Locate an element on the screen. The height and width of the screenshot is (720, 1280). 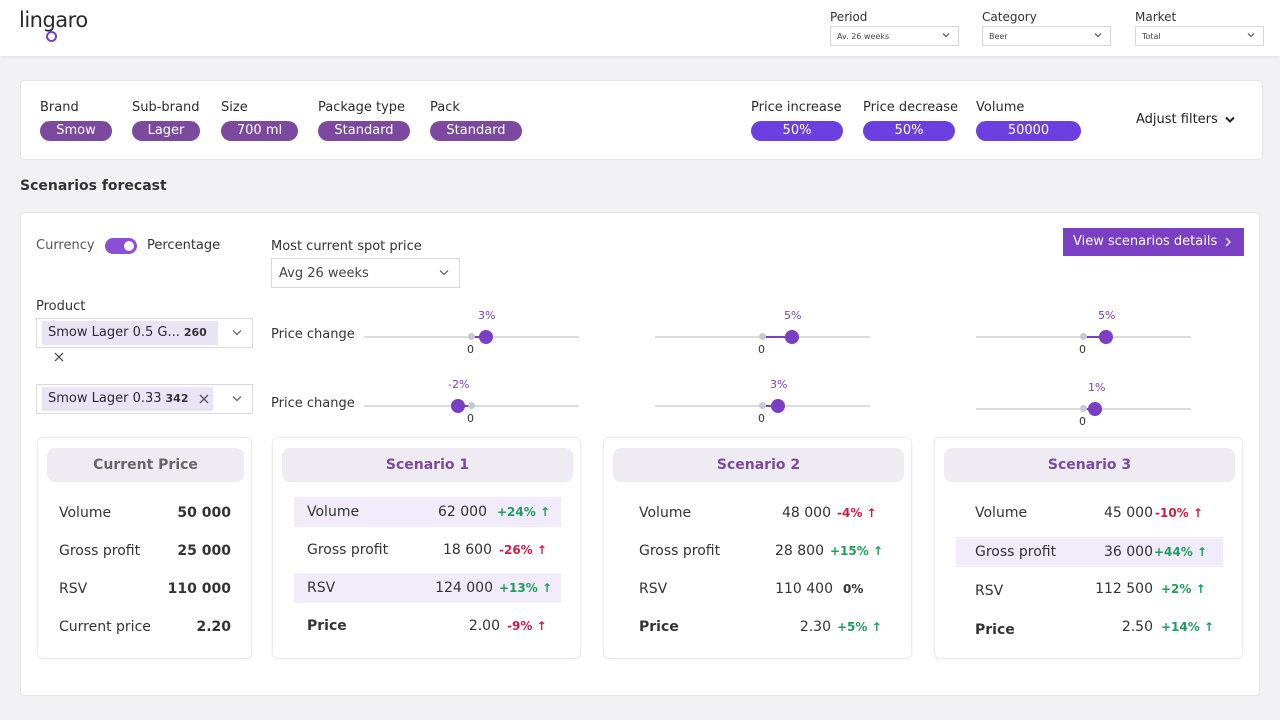
pack-pill: Standard is located at coordinates (476, 131).